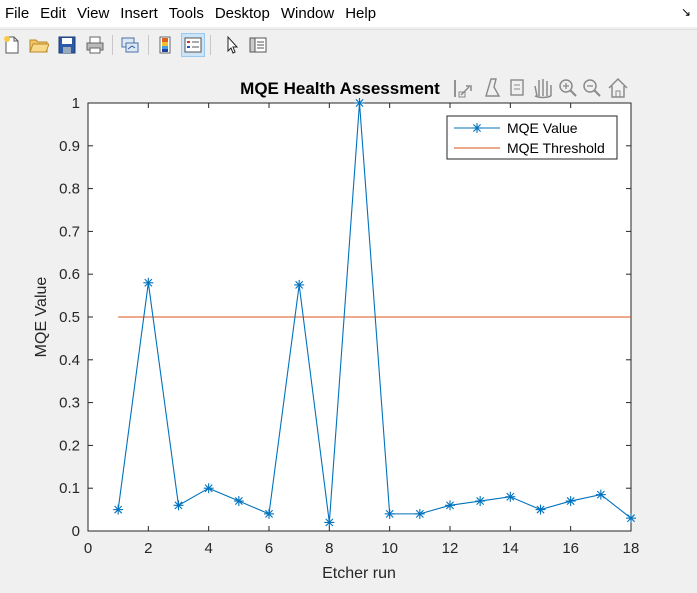 This screenshot has width=697, height=593. What do you see at coordinates (556, 148) in the screenshot?
I see `legend-label-mqe-threshold: MQE Threshold` at bounding box center [556, 148].